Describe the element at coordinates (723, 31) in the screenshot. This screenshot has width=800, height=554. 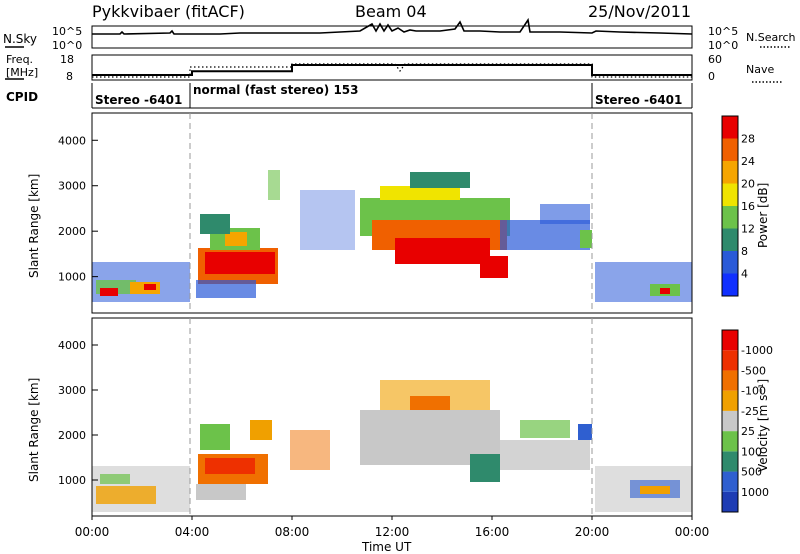
I see `noise-right-tick-high: 10^5` at that location.